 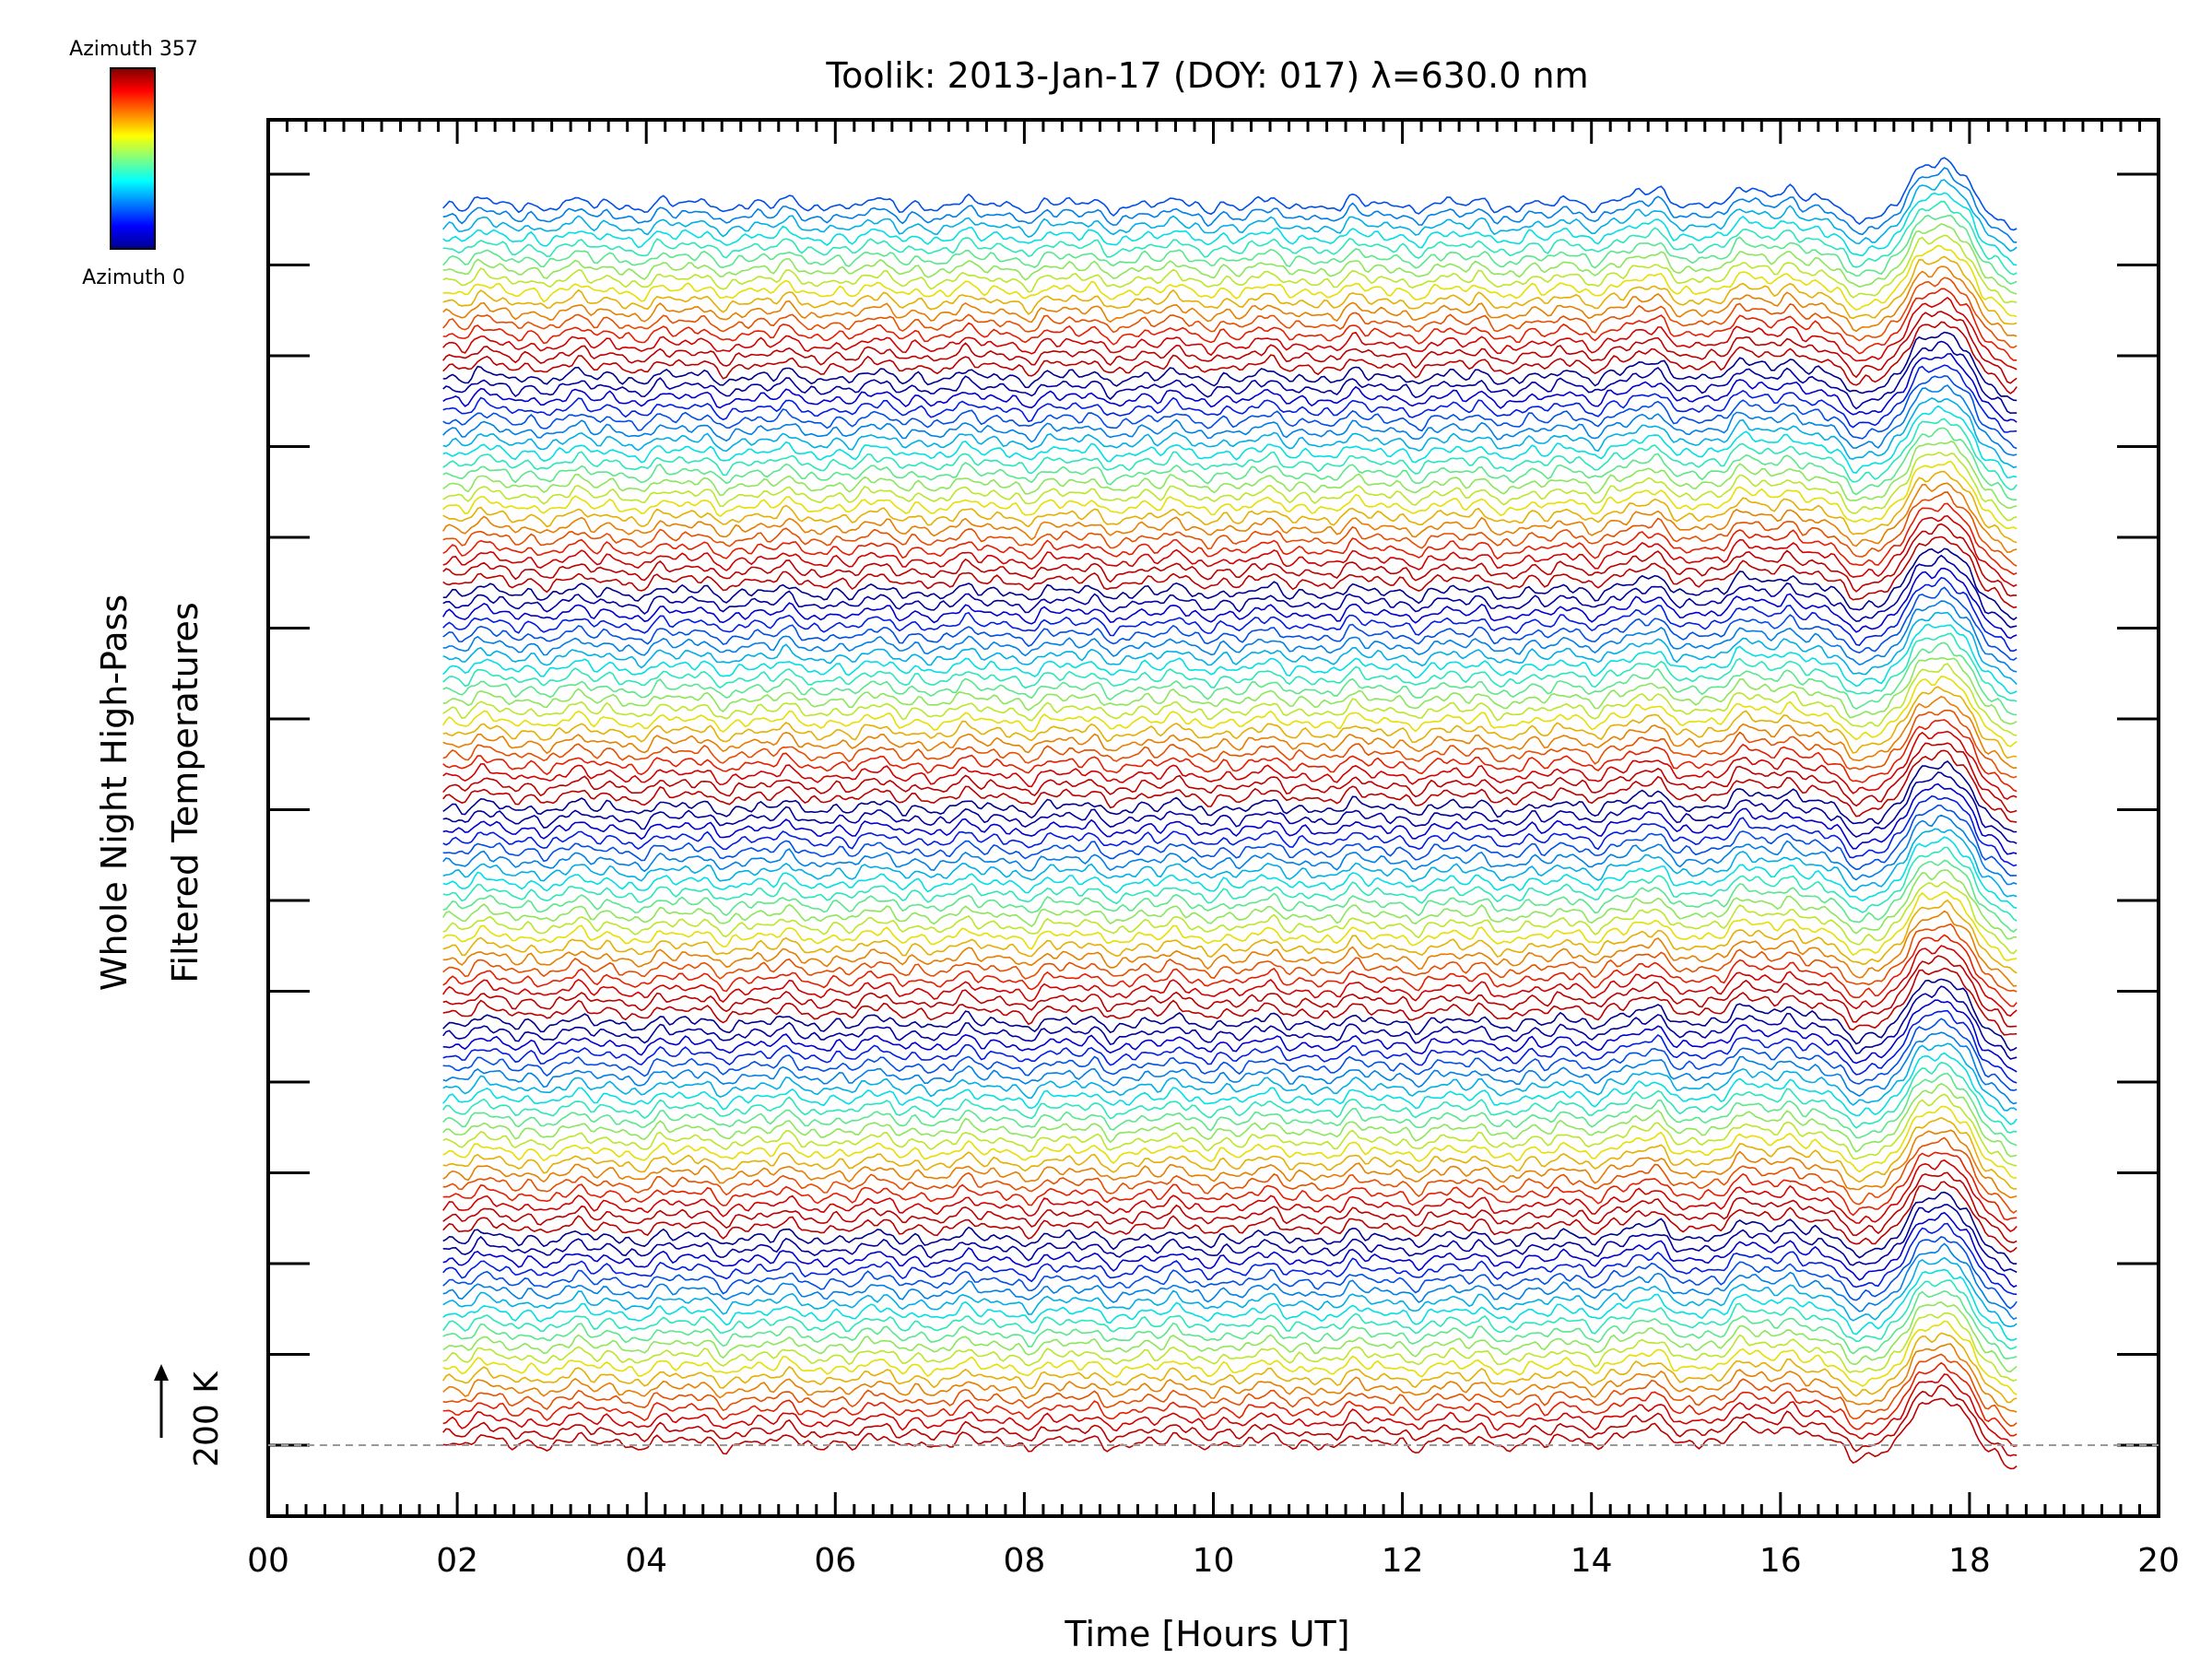 I want to click on y-label-line1: Whole Night High-Pass, so click(x=114, y=792).